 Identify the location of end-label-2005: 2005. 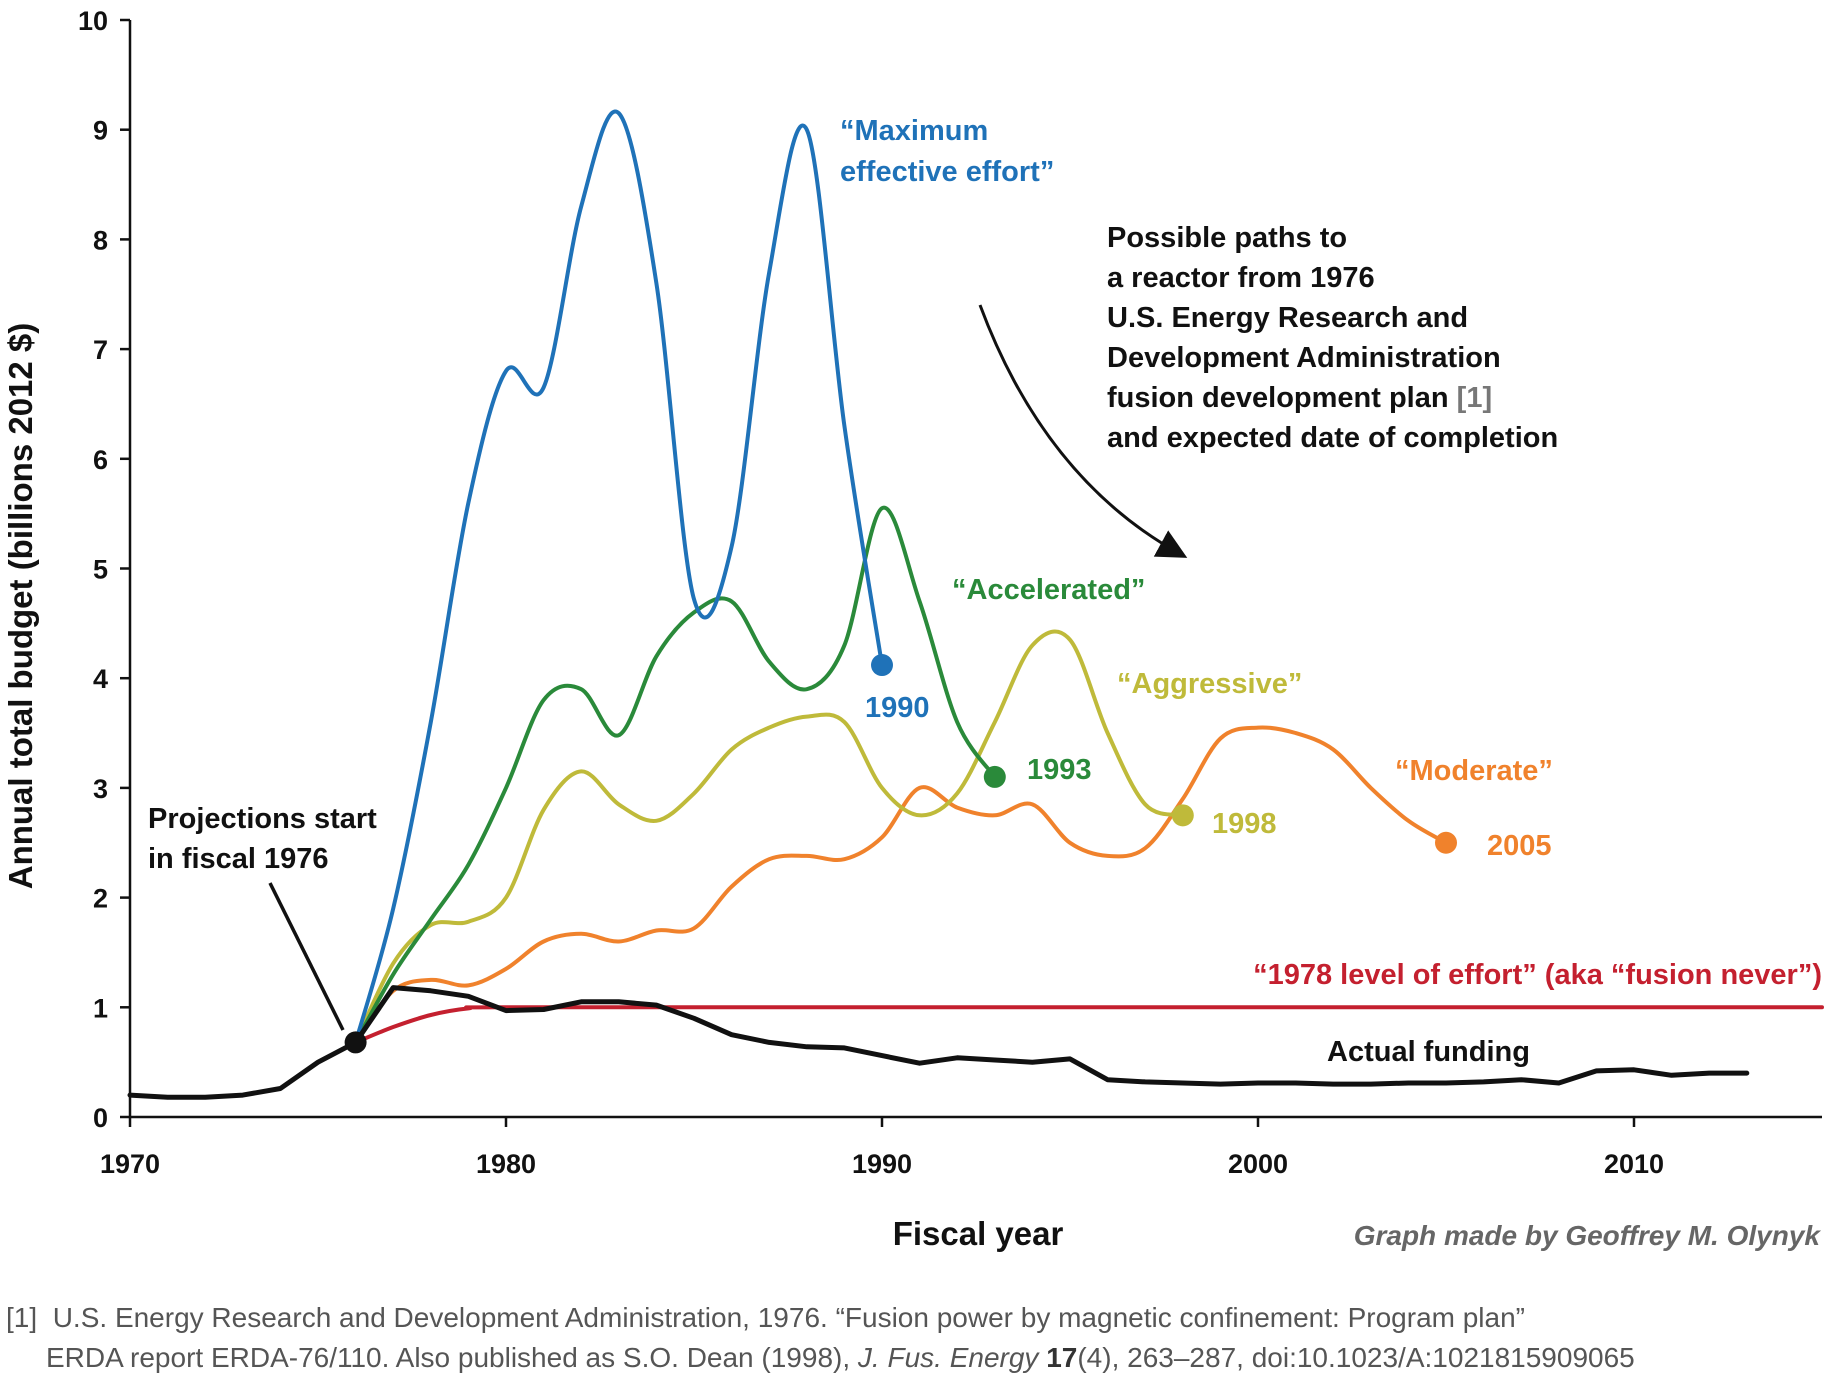
(1519, 846).